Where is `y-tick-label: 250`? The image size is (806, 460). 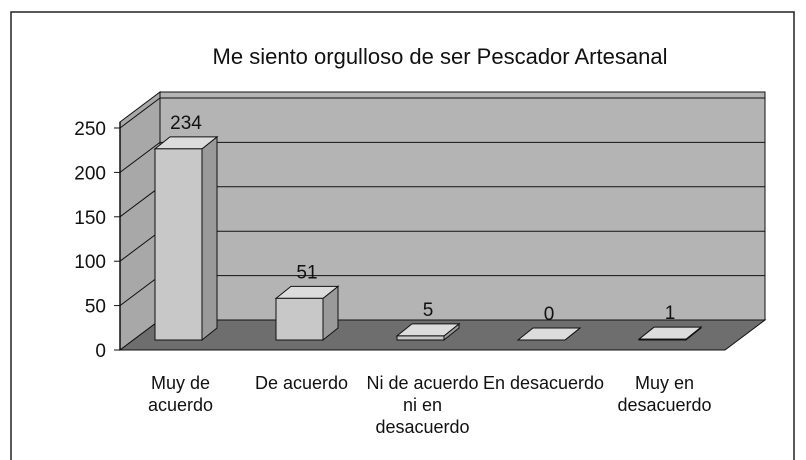 y-tick-label: 250 is located at coordinates (90, 129).